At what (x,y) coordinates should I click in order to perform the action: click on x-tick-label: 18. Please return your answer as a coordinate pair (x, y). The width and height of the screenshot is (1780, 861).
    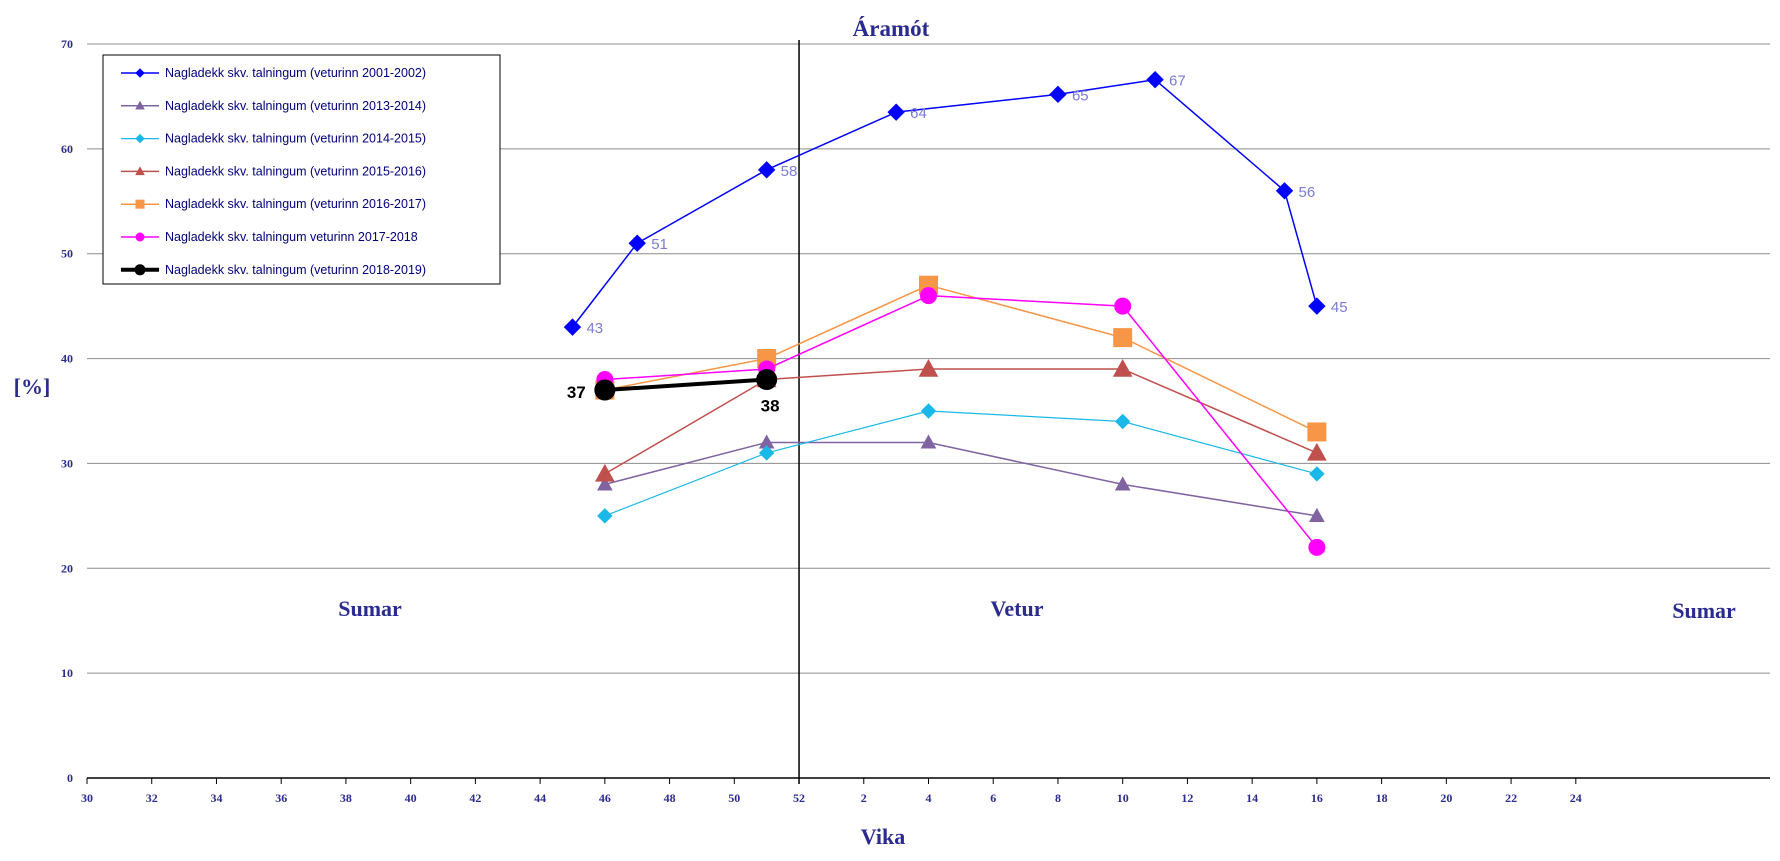
    Looking at the image, I should click on (1382, 798).